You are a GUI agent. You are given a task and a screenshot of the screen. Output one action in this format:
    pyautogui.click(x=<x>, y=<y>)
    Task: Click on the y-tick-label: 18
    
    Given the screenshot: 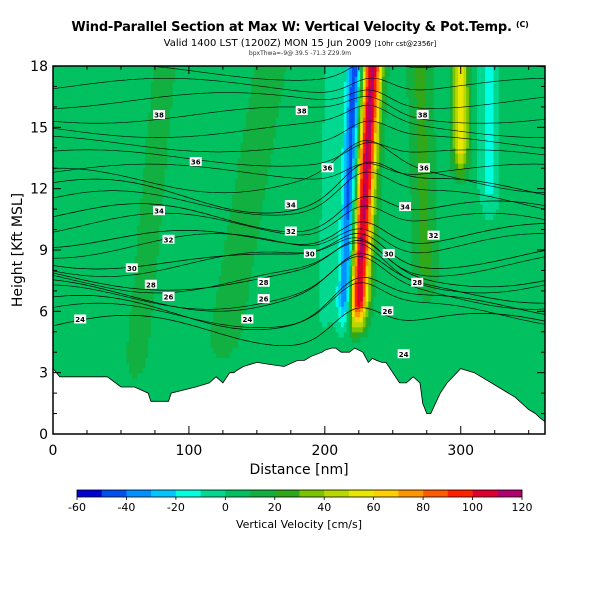 What is the action you would take?
    pyautogui.click(x=39, y=67)
    